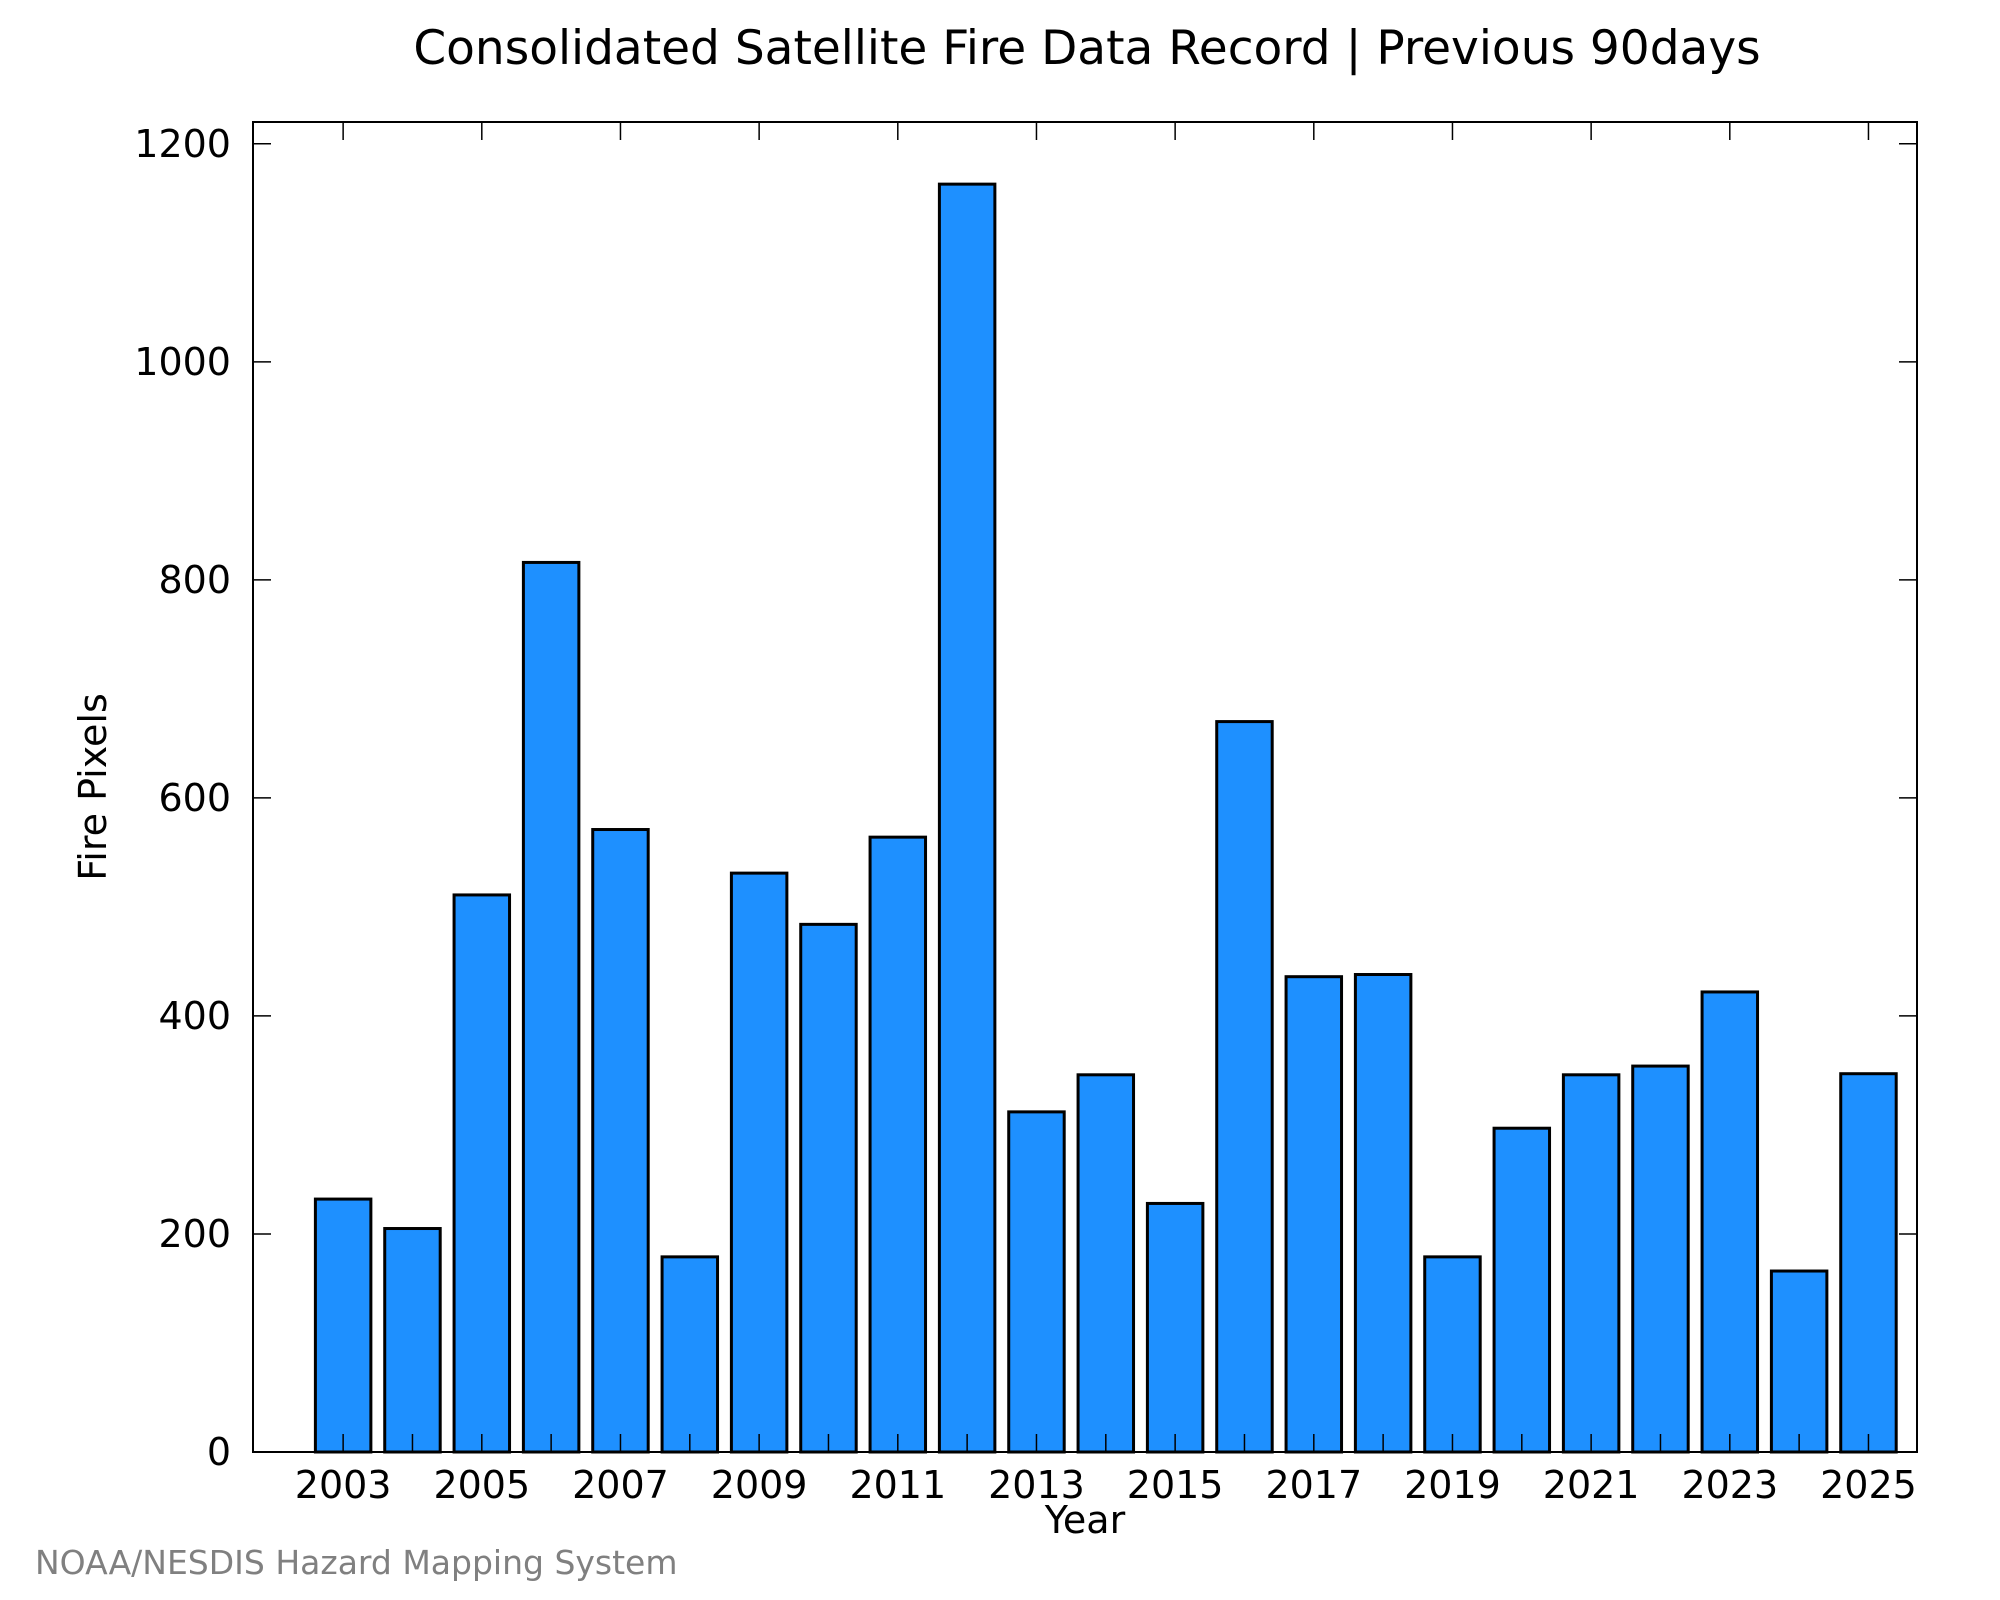 The width and height of the screenshot is (2000, 1600). I want to click on y-tick-label-200: 200, so click(194, 1234).